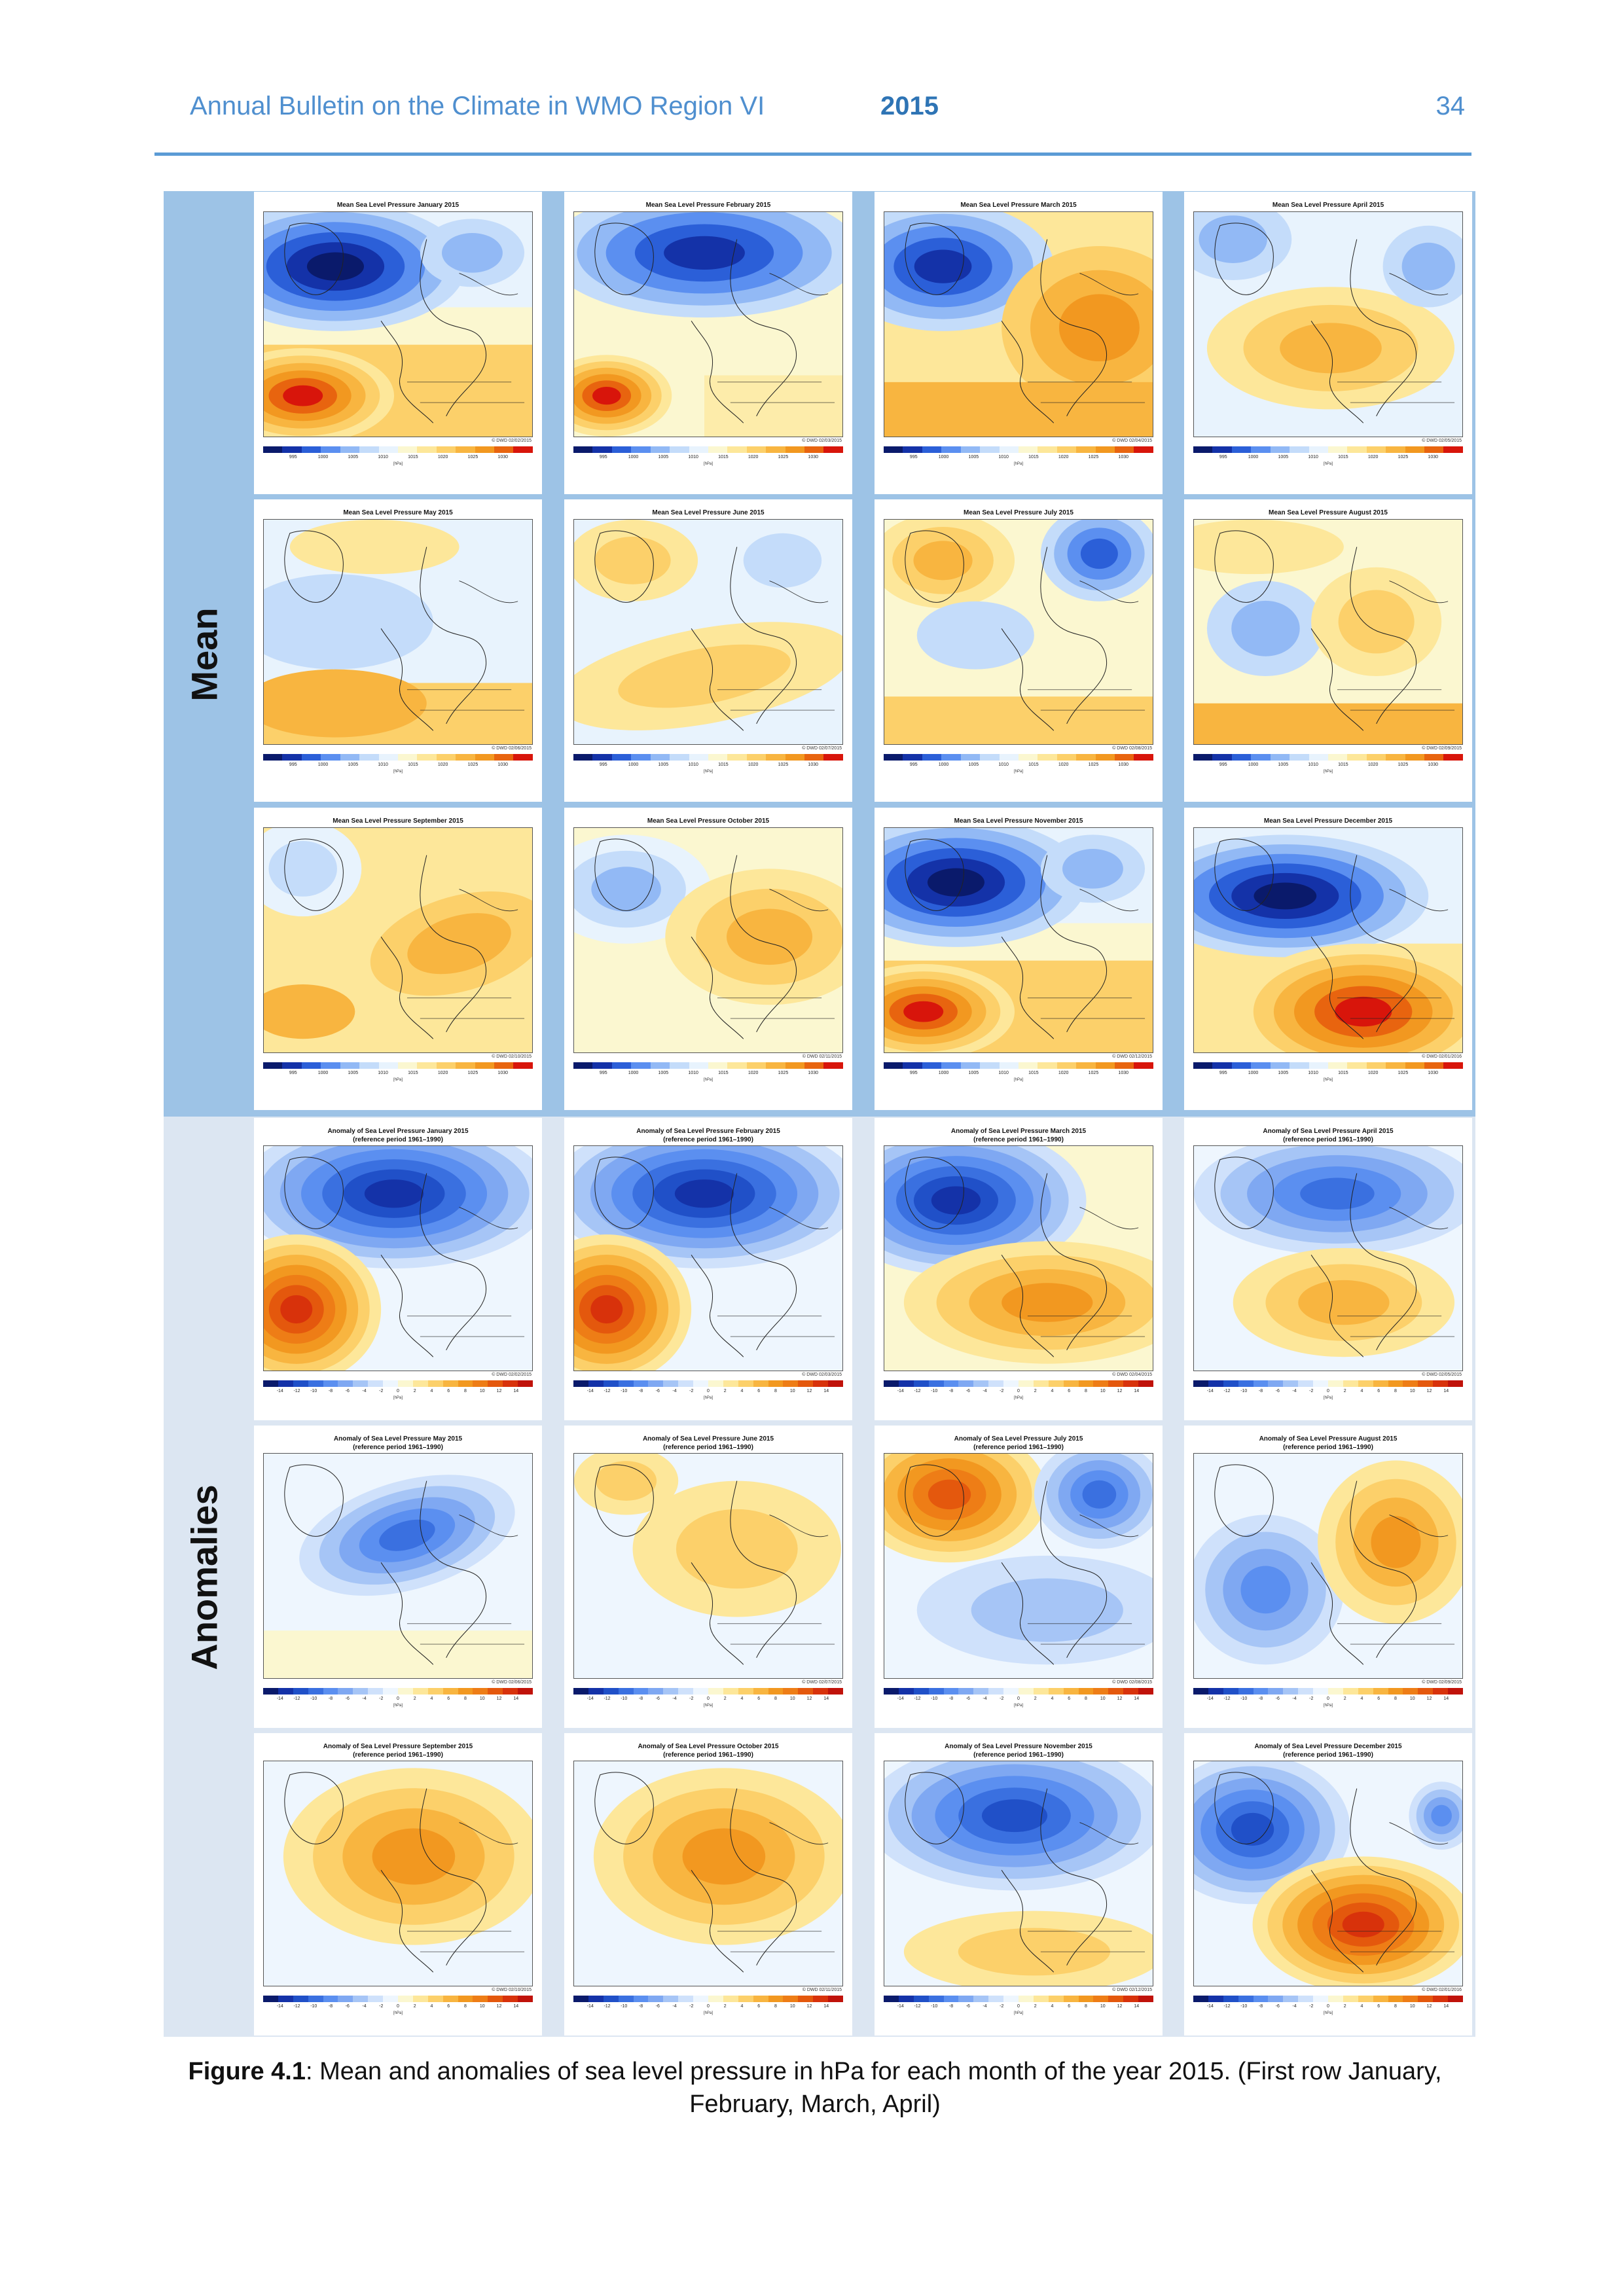 The height and width of the screenshot is (2296, 1624). What do you see at coordinates (708, 1447) in the screenshot?
I see `map-subtitle: (reference period 1961–1990)` at bounding box center [708, 1447].